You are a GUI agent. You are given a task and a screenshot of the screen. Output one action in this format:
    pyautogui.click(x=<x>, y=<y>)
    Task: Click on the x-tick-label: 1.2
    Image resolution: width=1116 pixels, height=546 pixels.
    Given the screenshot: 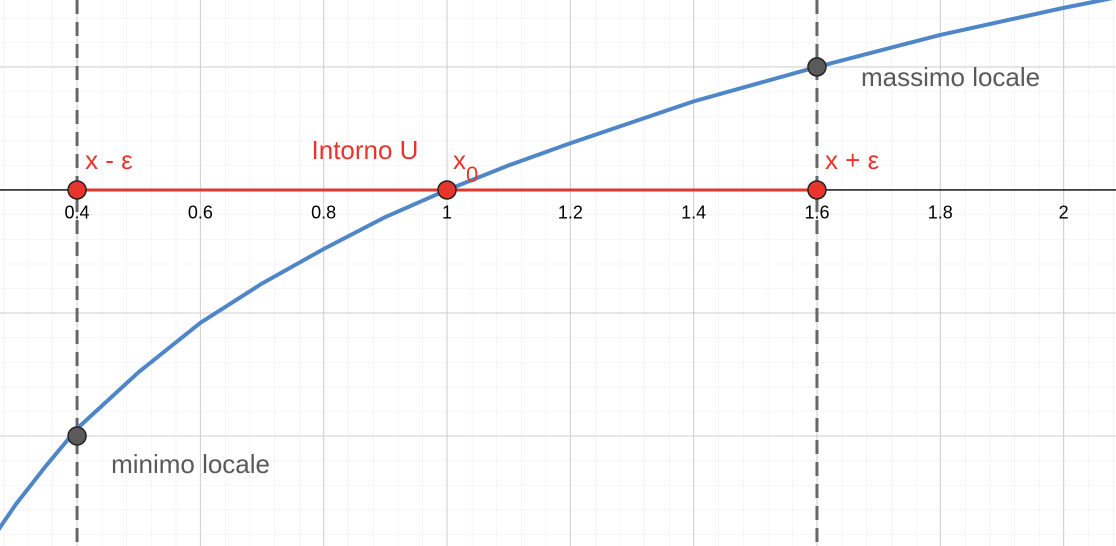 What is the action you would take?
    pyautogui.click(x=570, y=213)
    